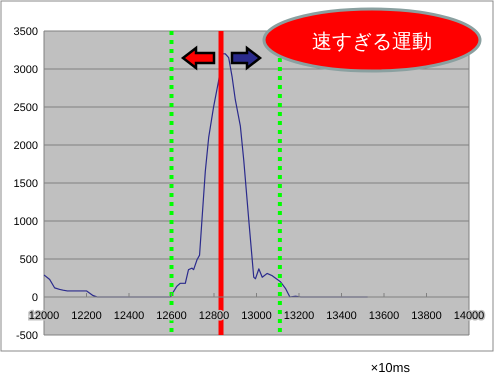  What do you see at coordinates (26, 222) in the screenshot?
I see `y-tick-label: 1000` at bounding box center [26, 222].